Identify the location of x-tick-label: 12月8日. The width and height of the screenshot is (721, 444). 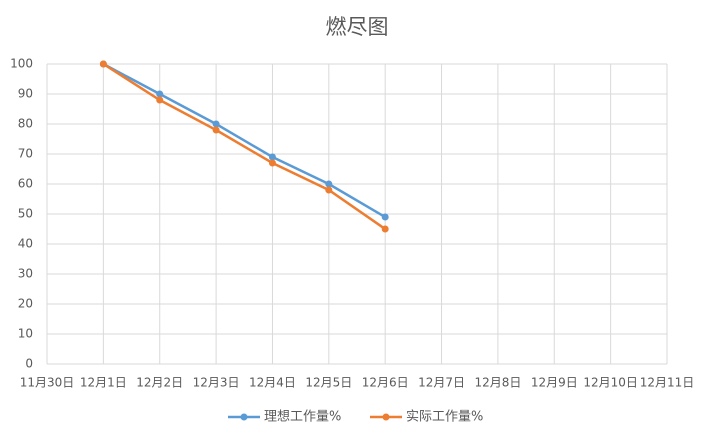
(497, 383).